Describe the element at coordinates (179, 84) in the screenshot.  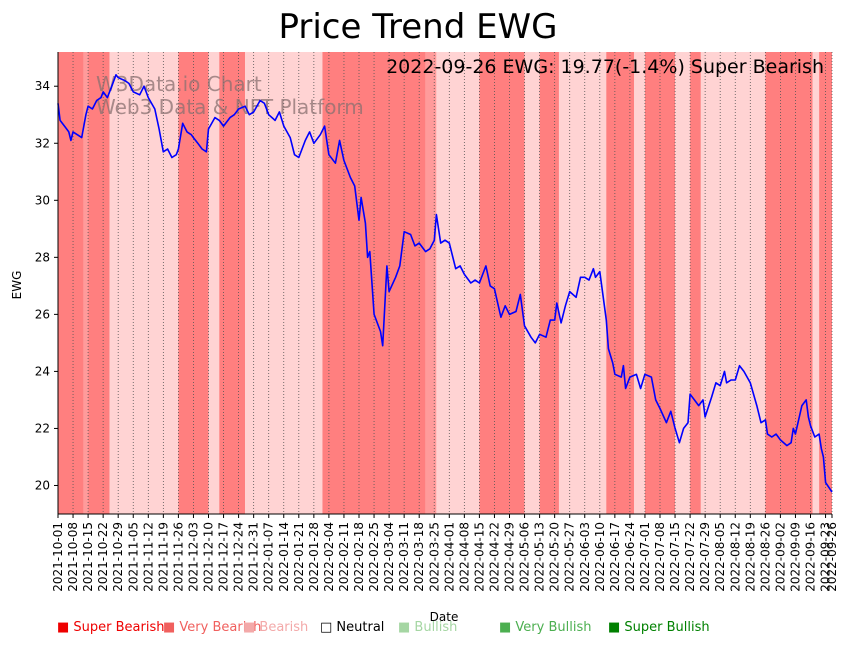
I see `watermark-text: W3Data.io Chart` at that location.